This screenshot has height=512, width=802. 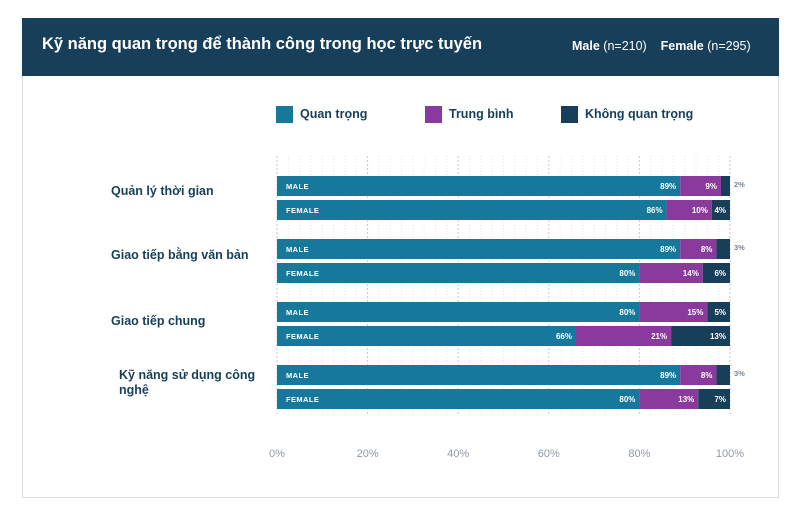 I want to click on data-label: 4%, so click(x=720, y=210).